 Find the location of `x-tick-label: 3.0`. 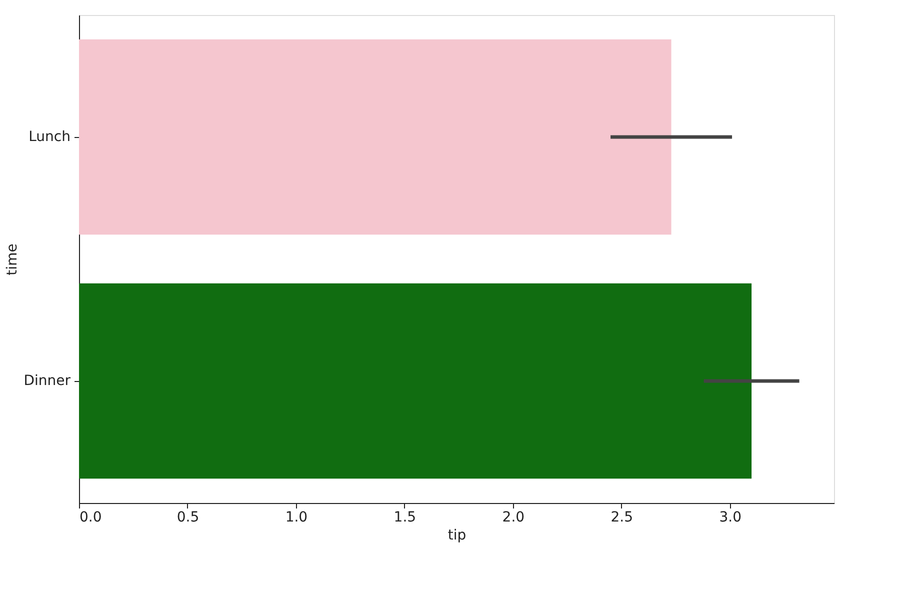

x-tick-label: 3.0 is located at coordinates (730, 518).